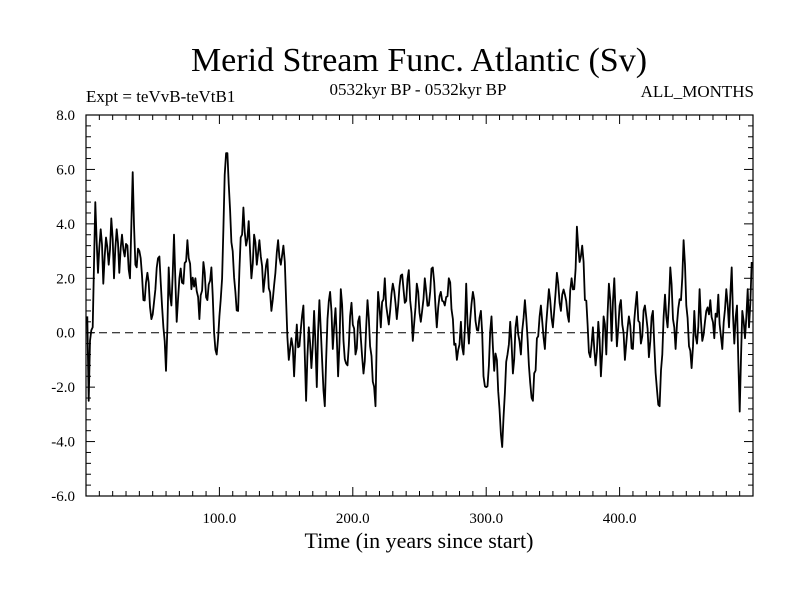  Describe the element at coordinates (419, 60) in the screenshot. I see `chart-title: Merid Stream Func. Atlantic (Sv)` at that location.